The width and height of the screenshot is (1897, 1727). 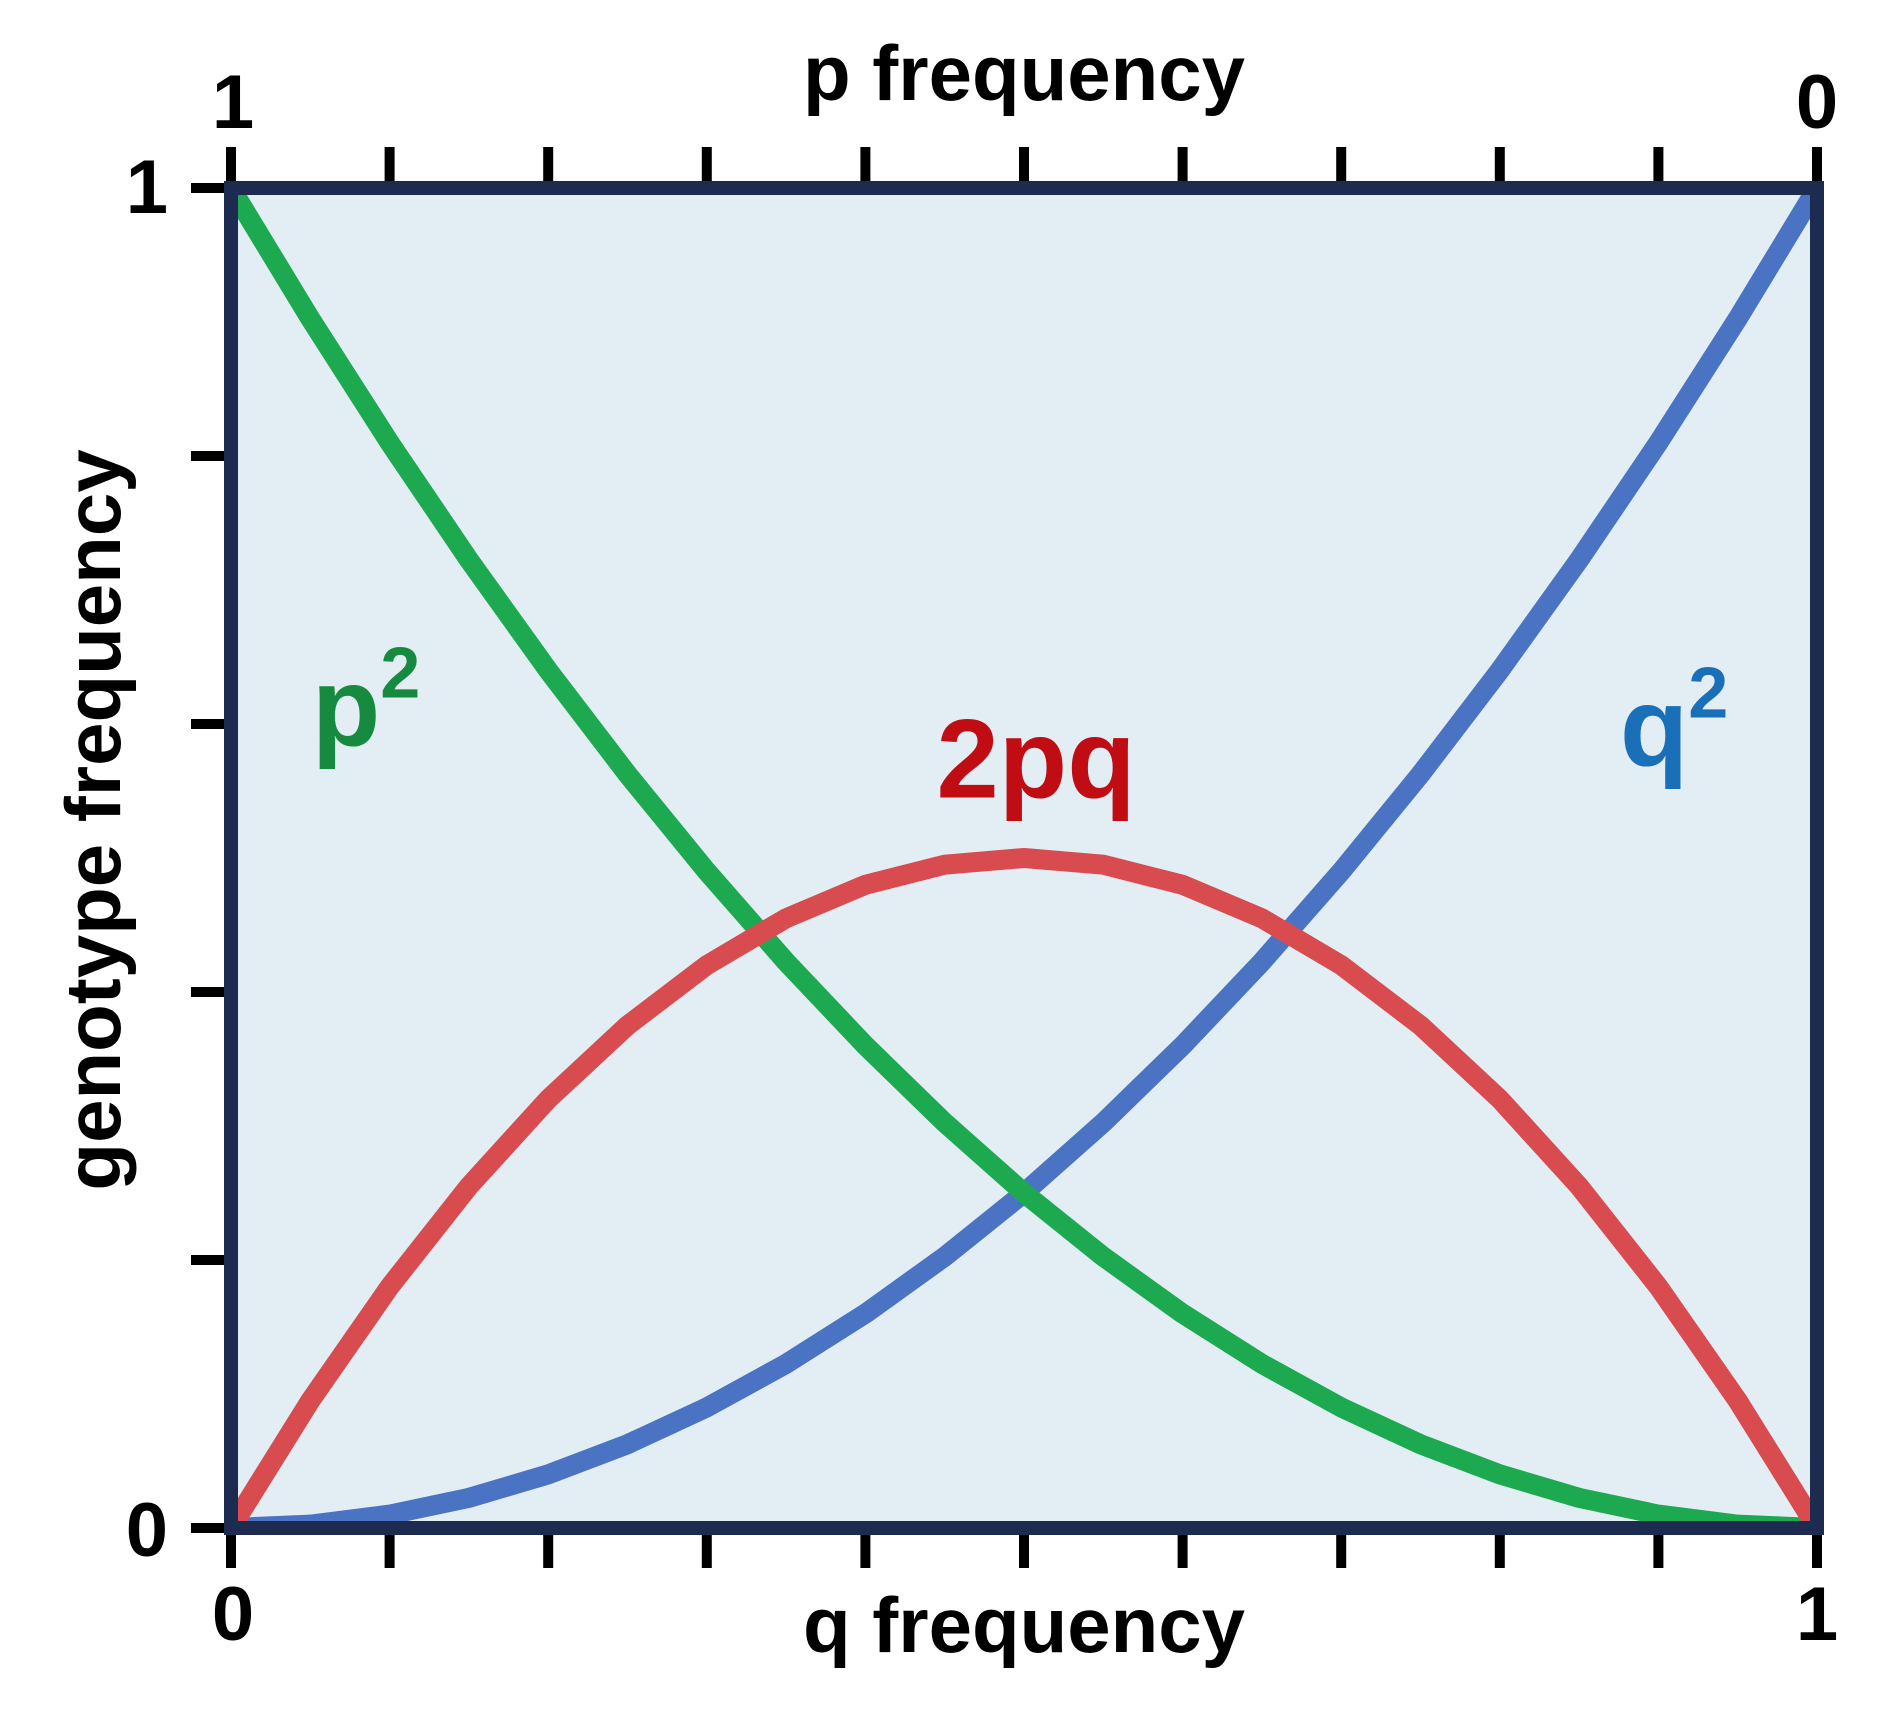 What do you see at coordinates (93, 819) in the screenshot?
I see `y-axis-title: genotype frequency` at bounding box center [93, 819].